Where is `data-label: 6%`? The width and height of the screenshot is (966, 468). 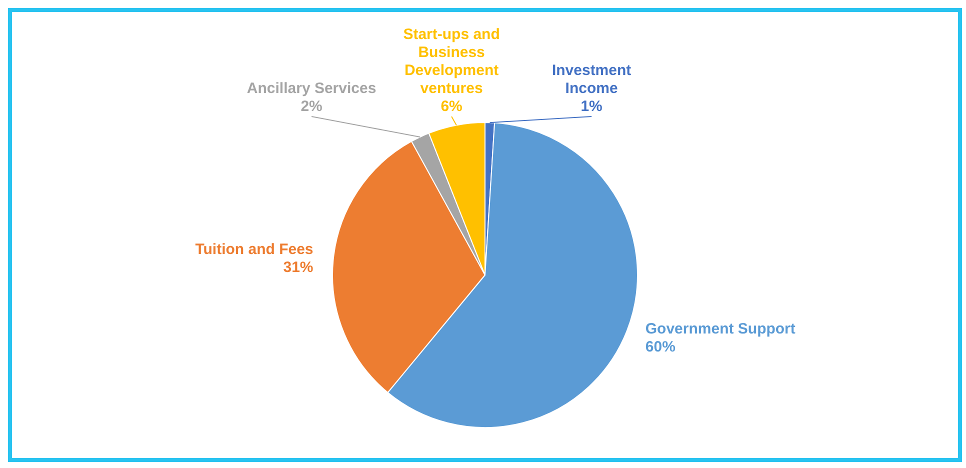 data-label: 6% is located at coordinates (451, 107).